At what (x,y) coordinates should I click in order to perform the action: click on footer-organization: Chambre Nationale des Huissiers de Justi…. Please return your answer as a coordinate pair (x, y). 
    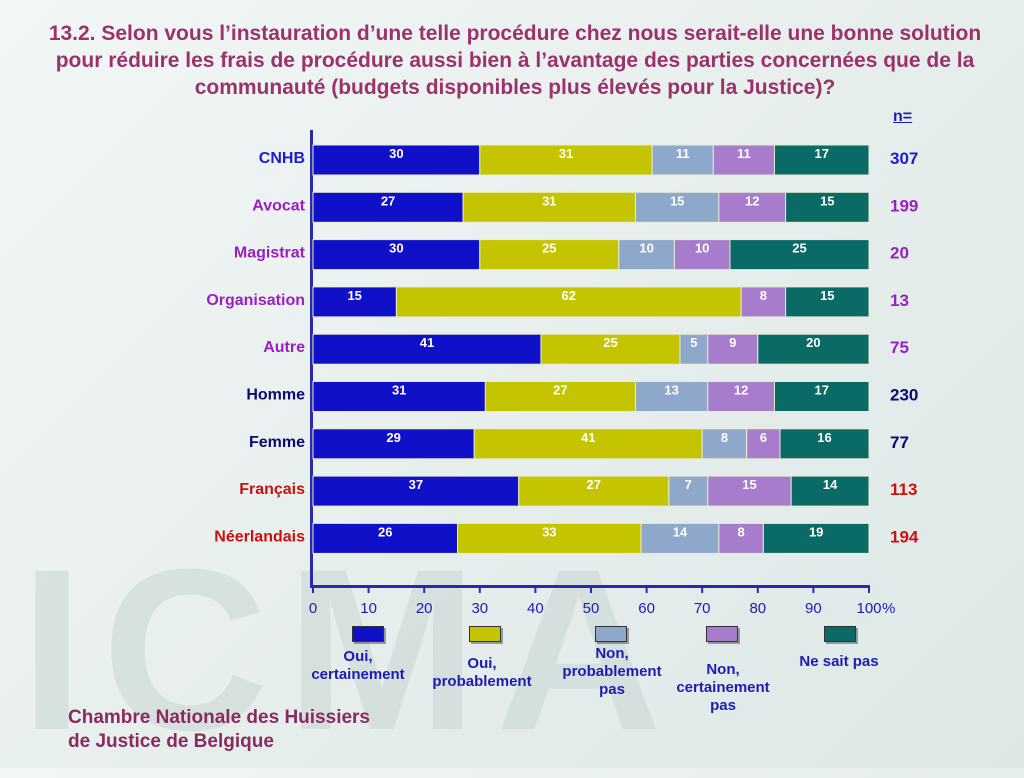
    Looking at the image, I should click on (219, 730).